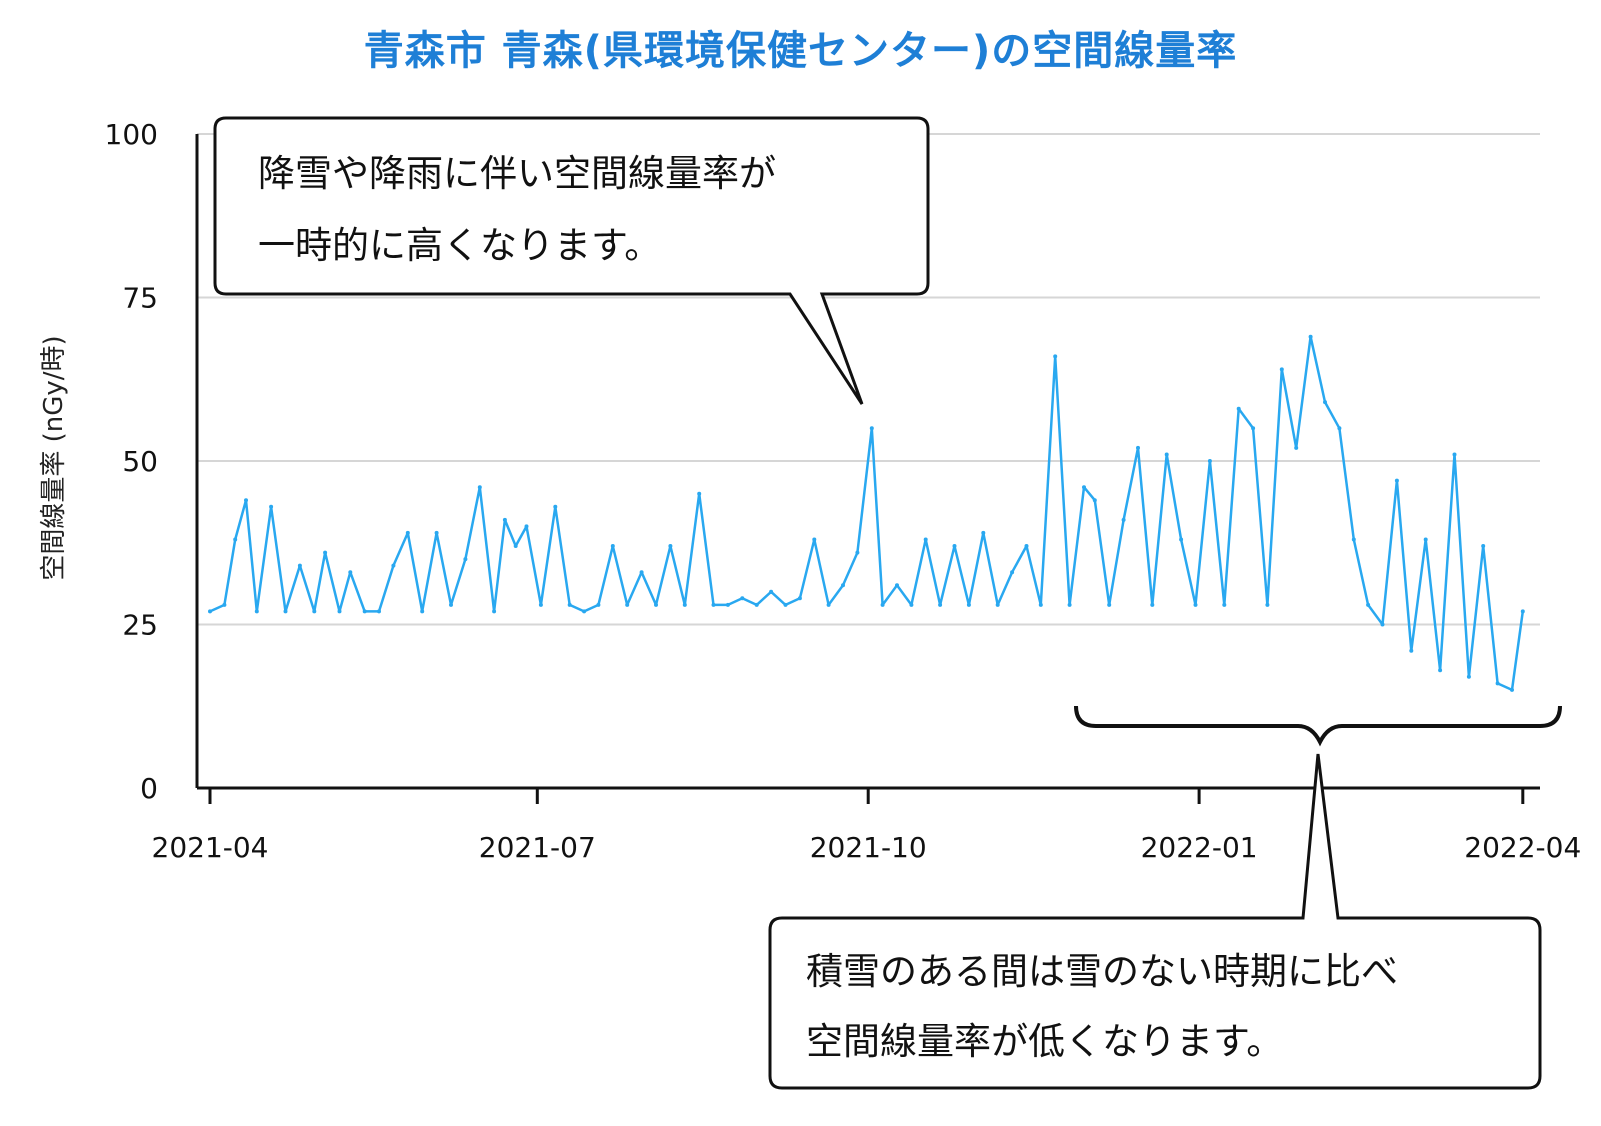 This screenshot has width=1601, height=1126. What do you see at coordinates (1522, 847) in the screenshot?
I see `x-tick-label: 2022-04` at bounding box center [1522, 847].